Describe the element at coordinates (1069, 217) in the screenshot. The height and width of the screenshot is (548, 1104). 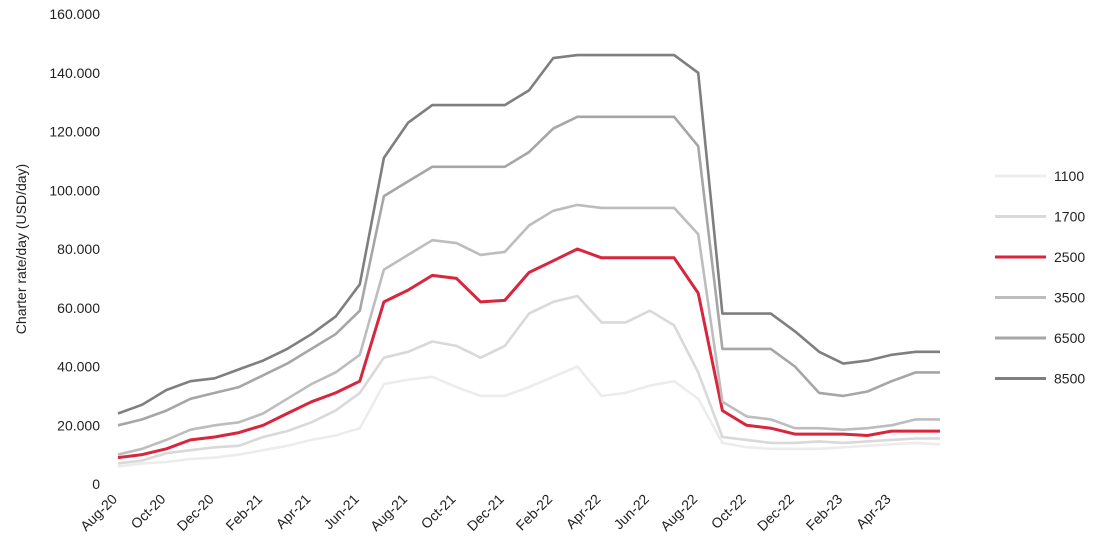
I see `legend-label-1700: 1700` at that location.